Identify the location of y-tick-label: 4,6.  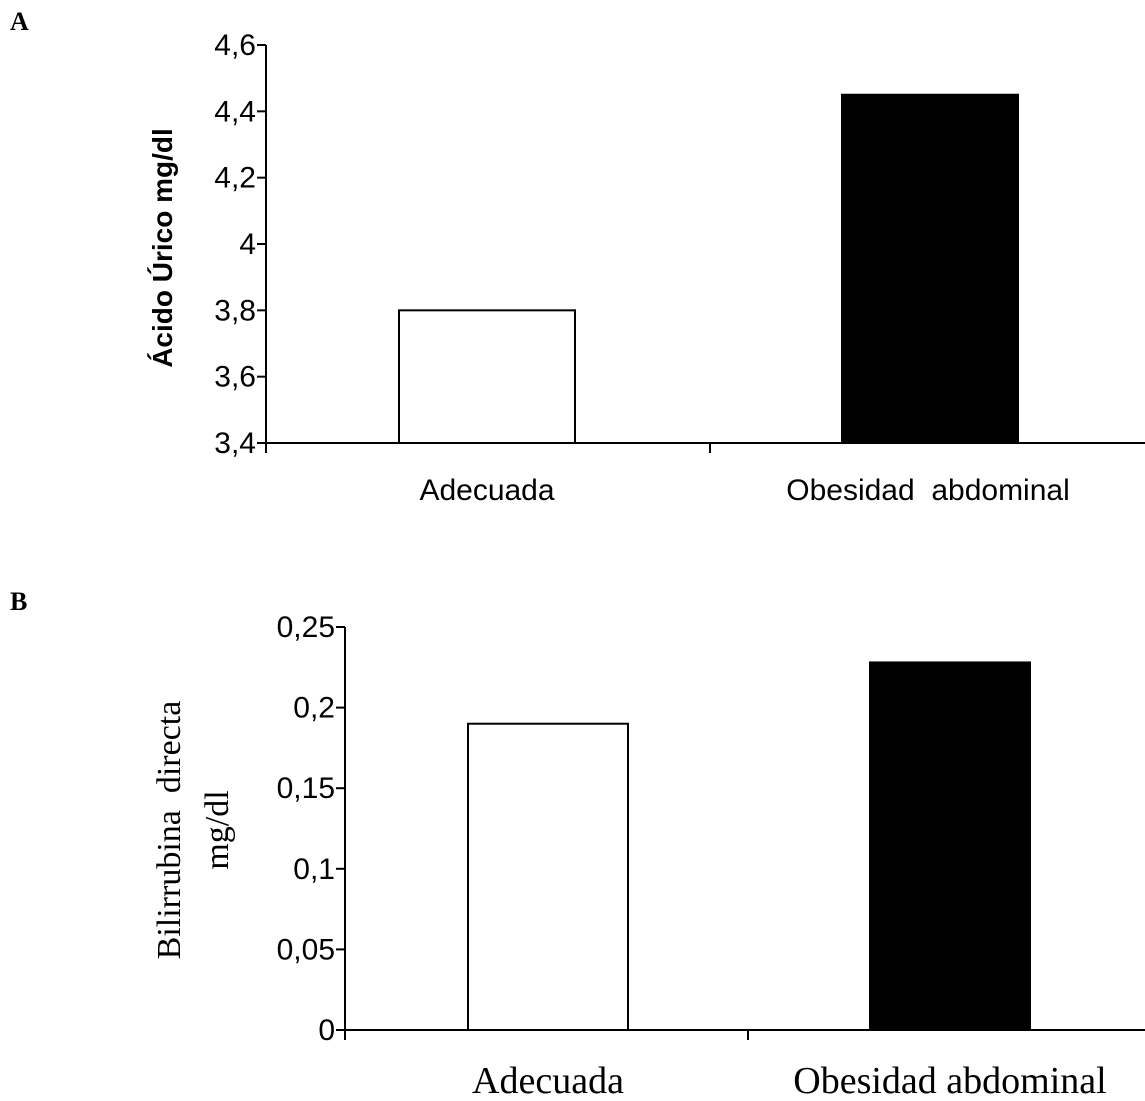
(235, 45).